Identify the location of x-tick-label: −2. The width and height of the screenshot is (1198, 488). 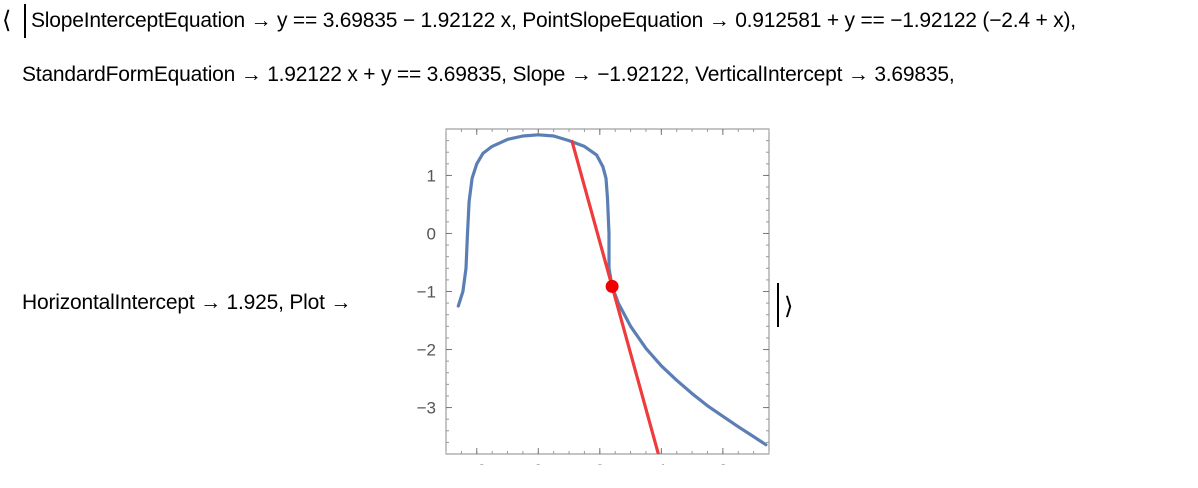
(476, 463).